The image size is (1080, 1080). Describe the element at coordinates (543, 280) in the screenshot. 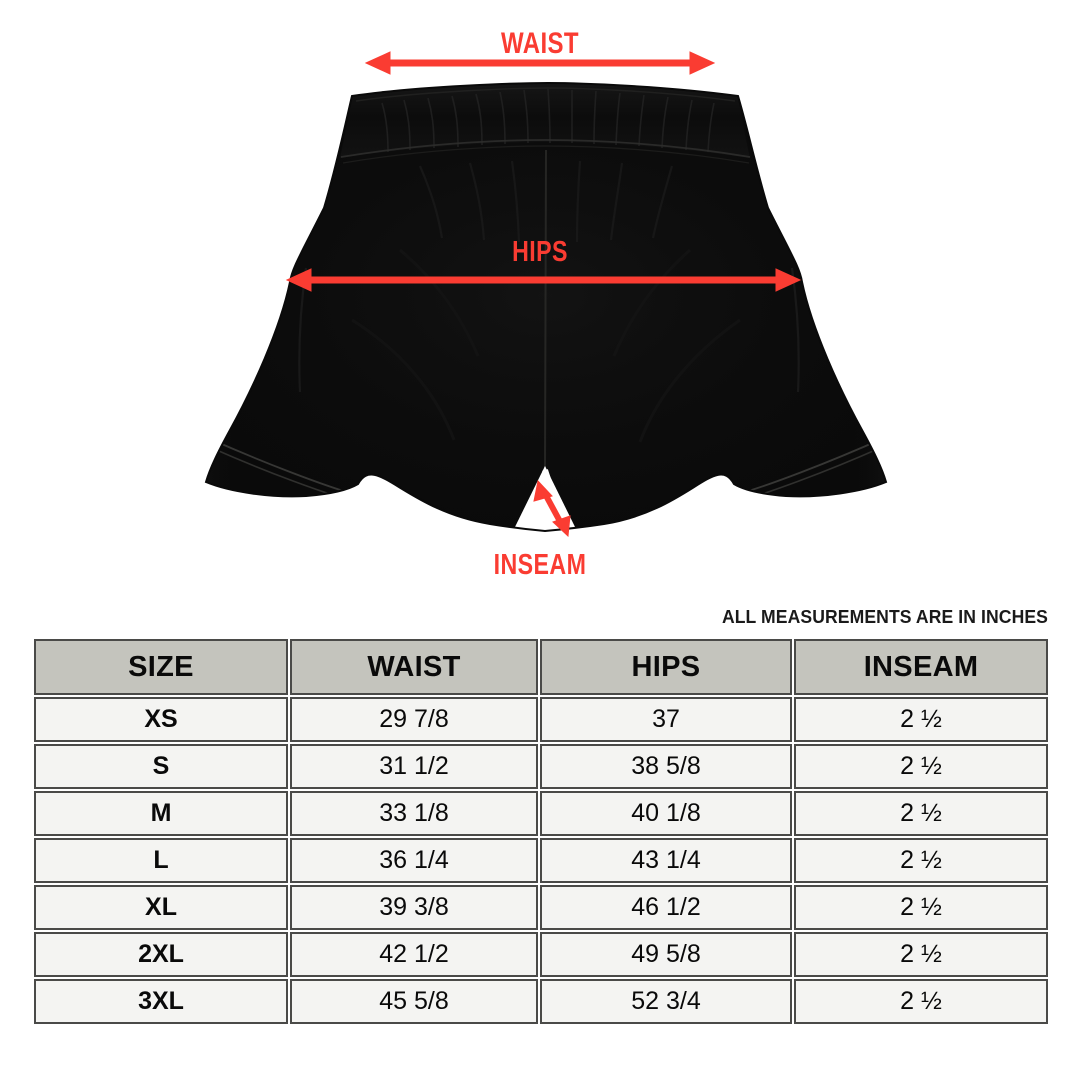

I see `hips-arrow` at that location.